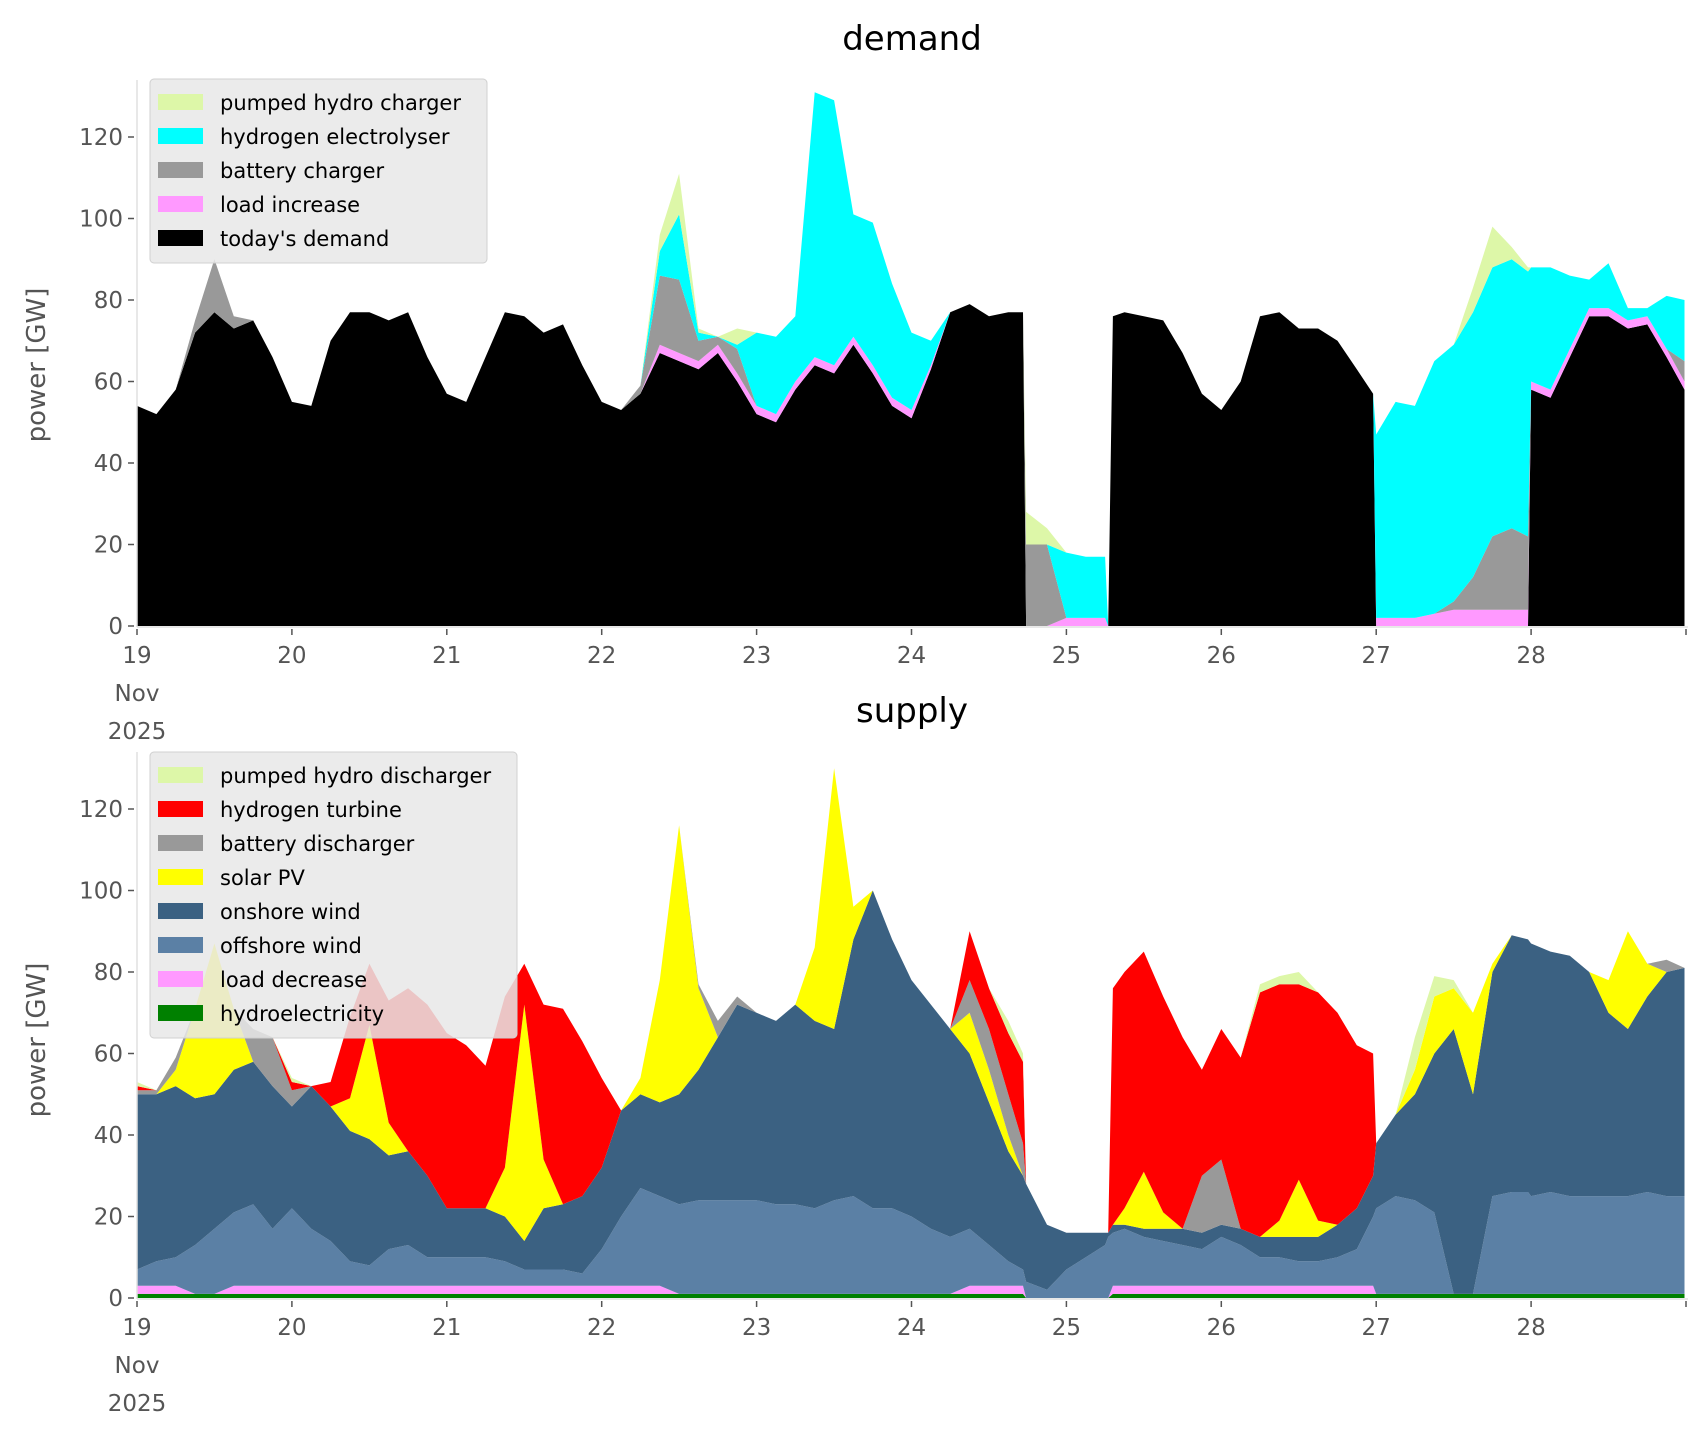  What do you see at coordinates (302, 1014) in the screenshot?
I see `legend-label: hydroelectricity` at bounding box center [302, 1014].